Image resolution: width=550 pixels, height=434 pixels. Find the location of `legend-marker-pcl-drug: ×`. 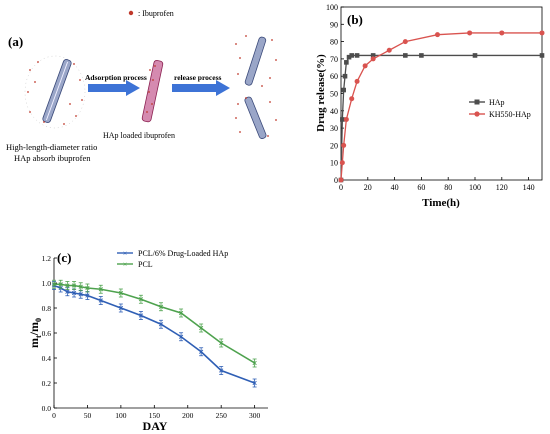

legend-marker-pcl-drug: × is located at coordinates (125, 253).